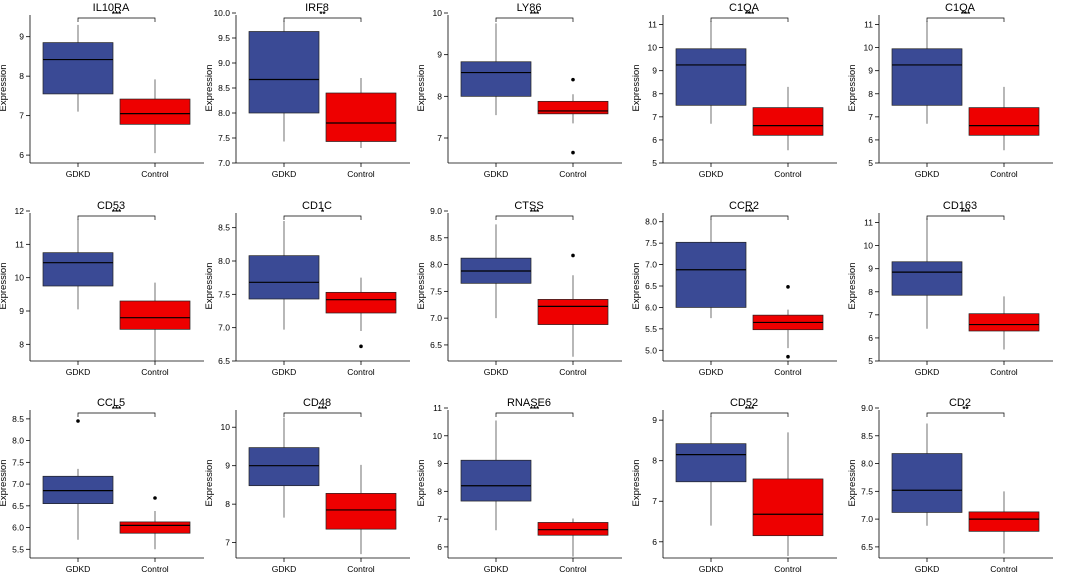 Image resolution: width=1072 pixels, height=577 pixels. Describe the element at coordinates (317, 403) in the screenshot. I see `panel-title: CD48` at that location.